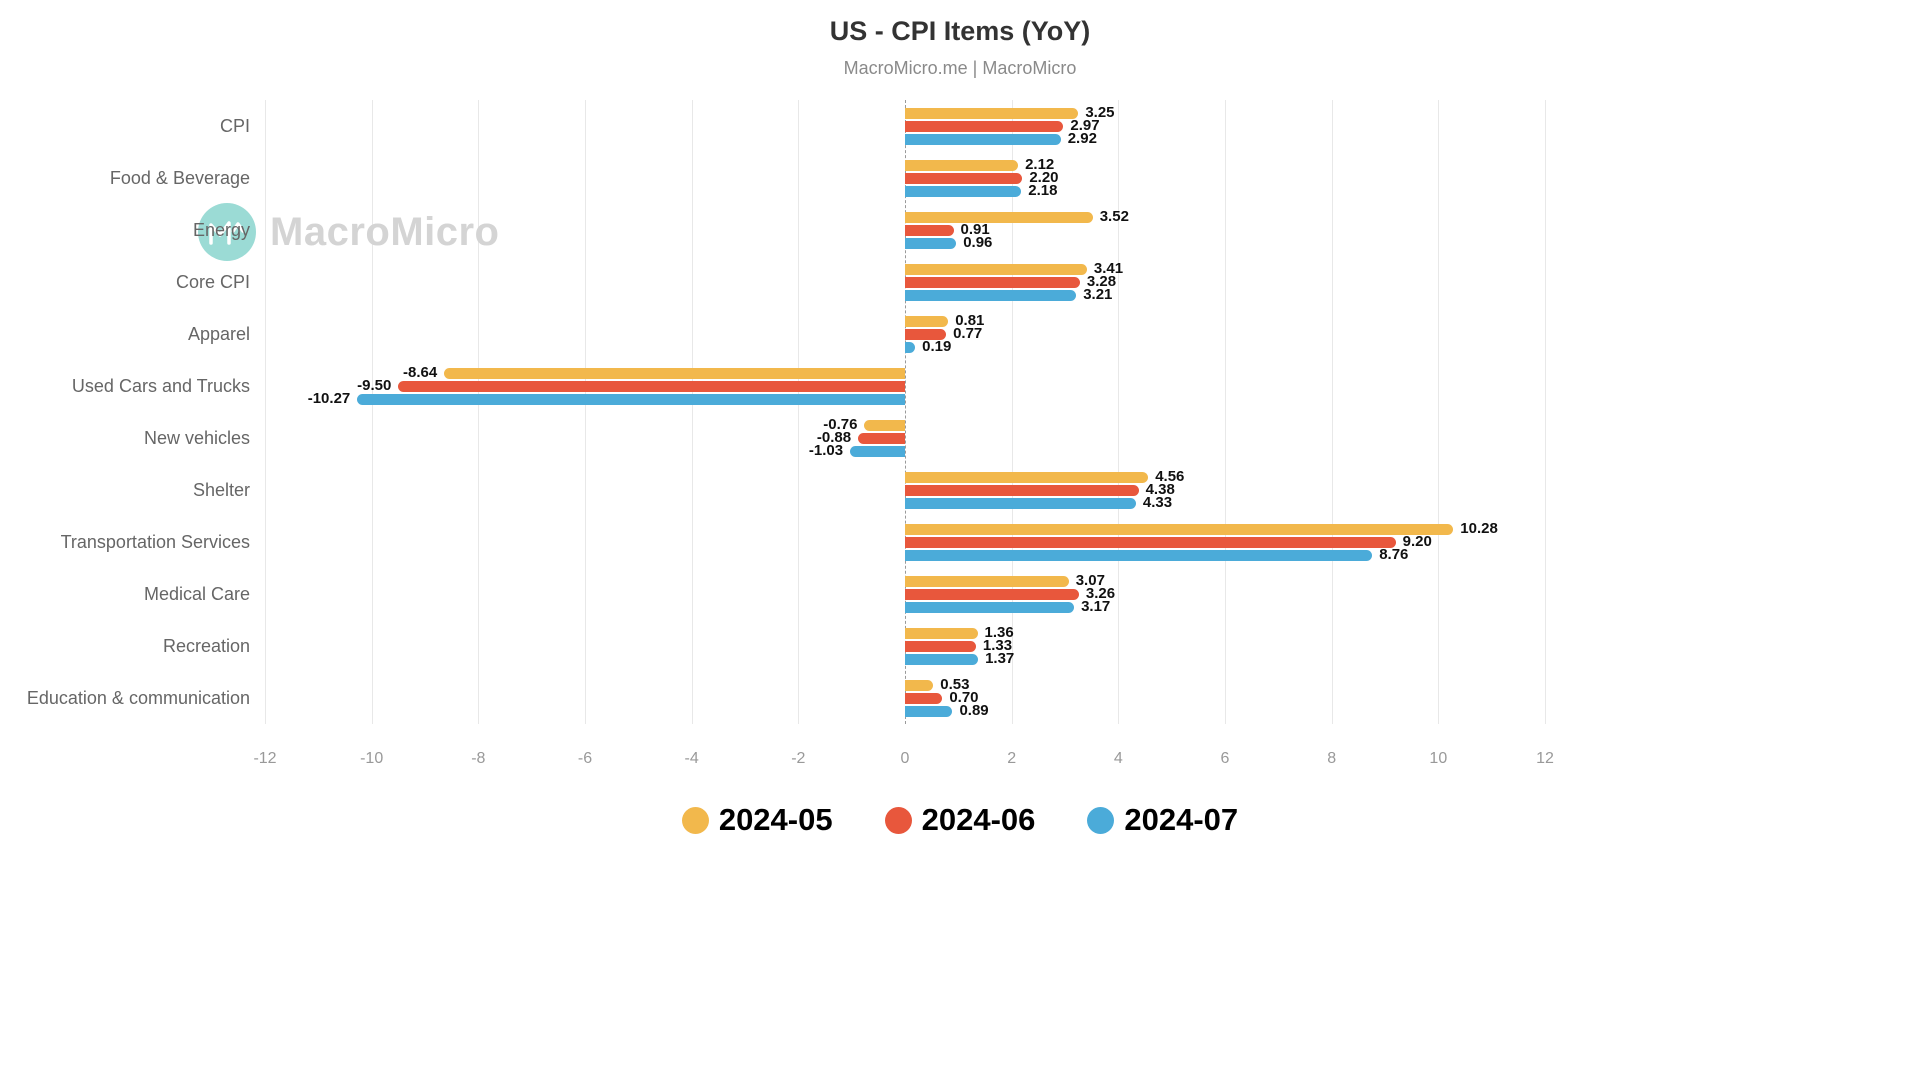 The image size is (1920, 1080). I want to click on value-label-medical-care-2024-06: 3.26, so click(1100, 593).